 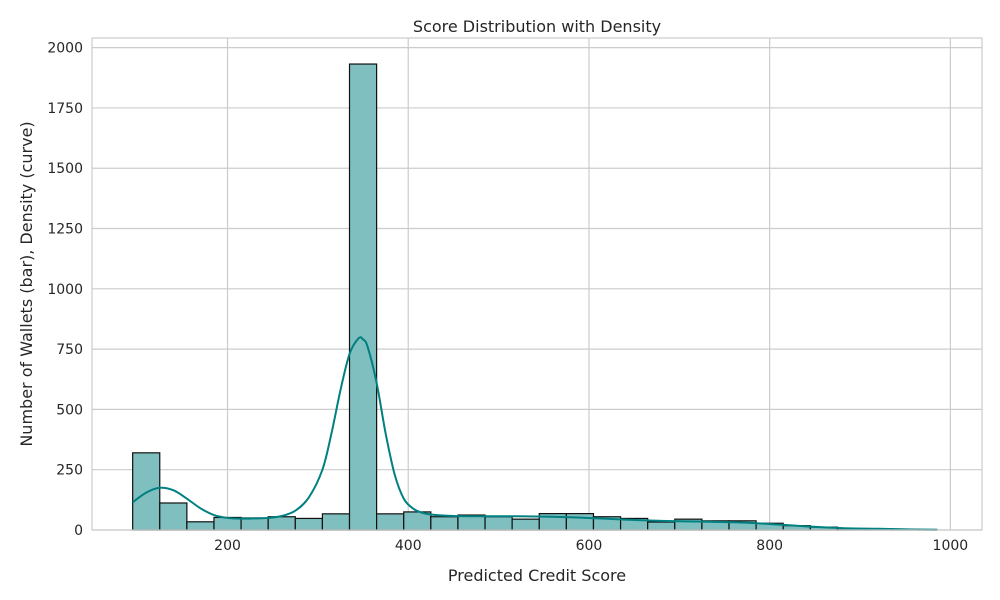 What do you see at coordinates (537, 575) in the screenshot?
I see `x-axis-title: Predicted Credit Score` at bounding box center [537, 575].